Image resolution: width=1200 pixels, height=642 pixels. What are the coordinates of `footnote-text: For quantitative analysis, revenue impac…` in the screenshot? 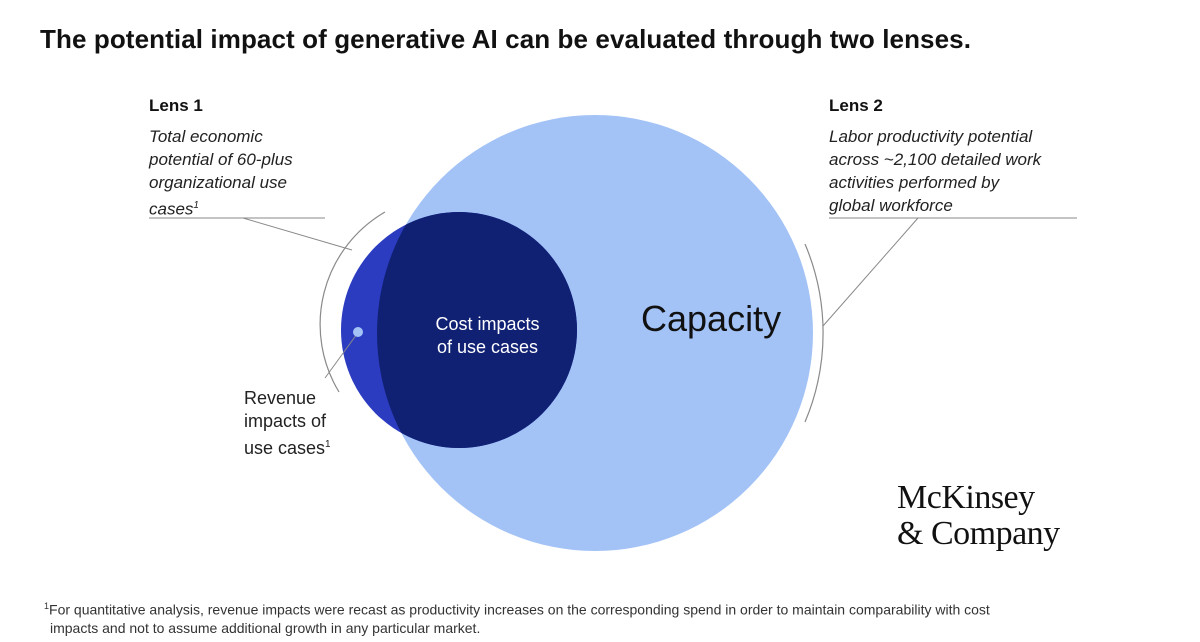 It's located at (519, 609).